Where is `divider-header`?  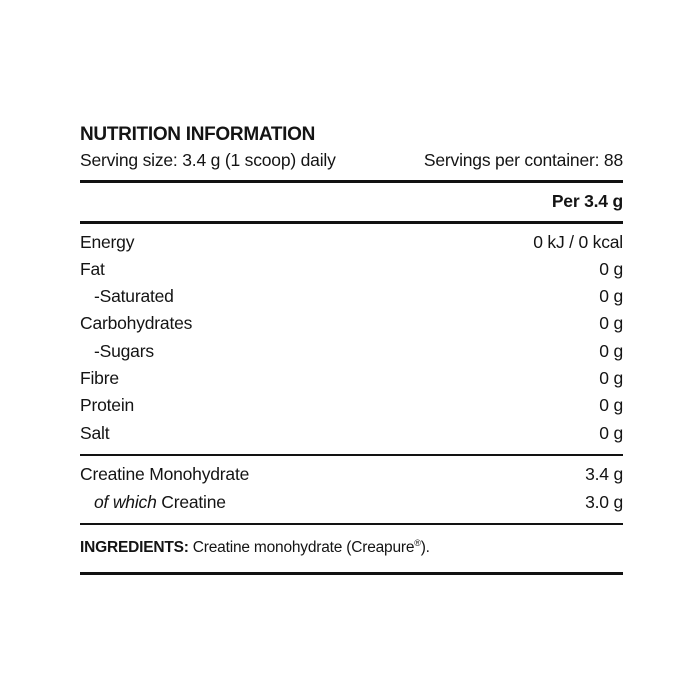
divider-header is located at coordinates (351, 222).